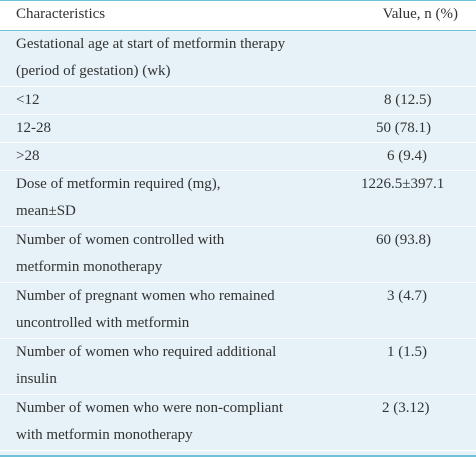 This screenshot has height=457, width=476. I want to click on row-label-line: metformin monotherapy, so click(89, 267).